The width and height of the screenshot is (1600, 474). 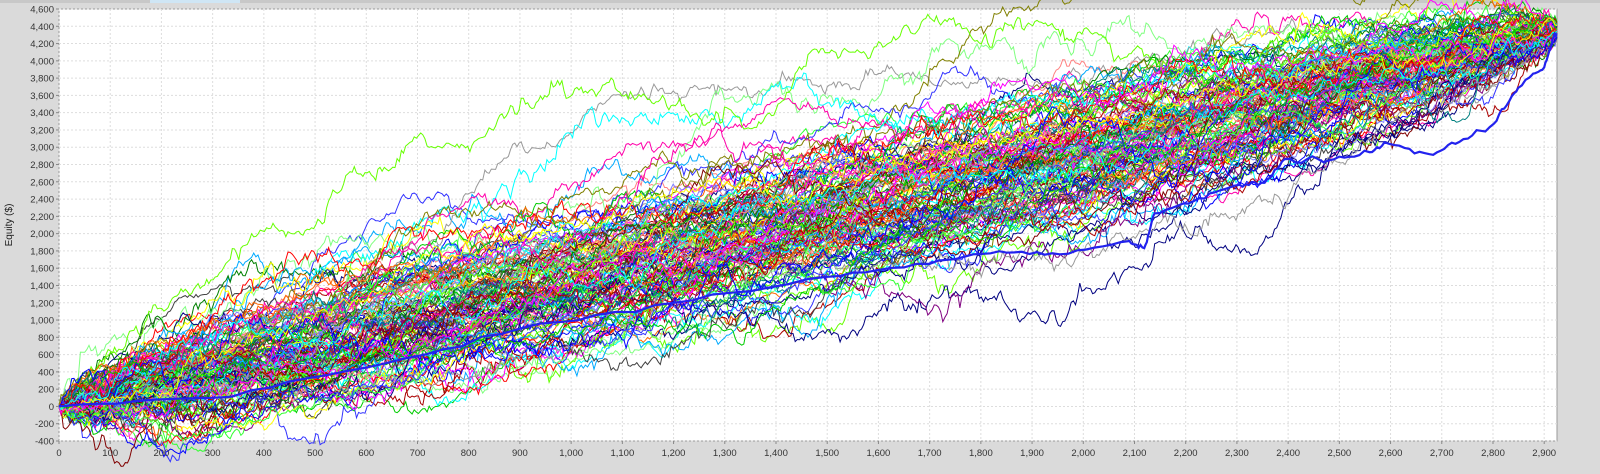 What do you see at coordinates (42, 303) in the screenshot?
I see `y-tick-label: 1,200` at bounding box center [42, 303].